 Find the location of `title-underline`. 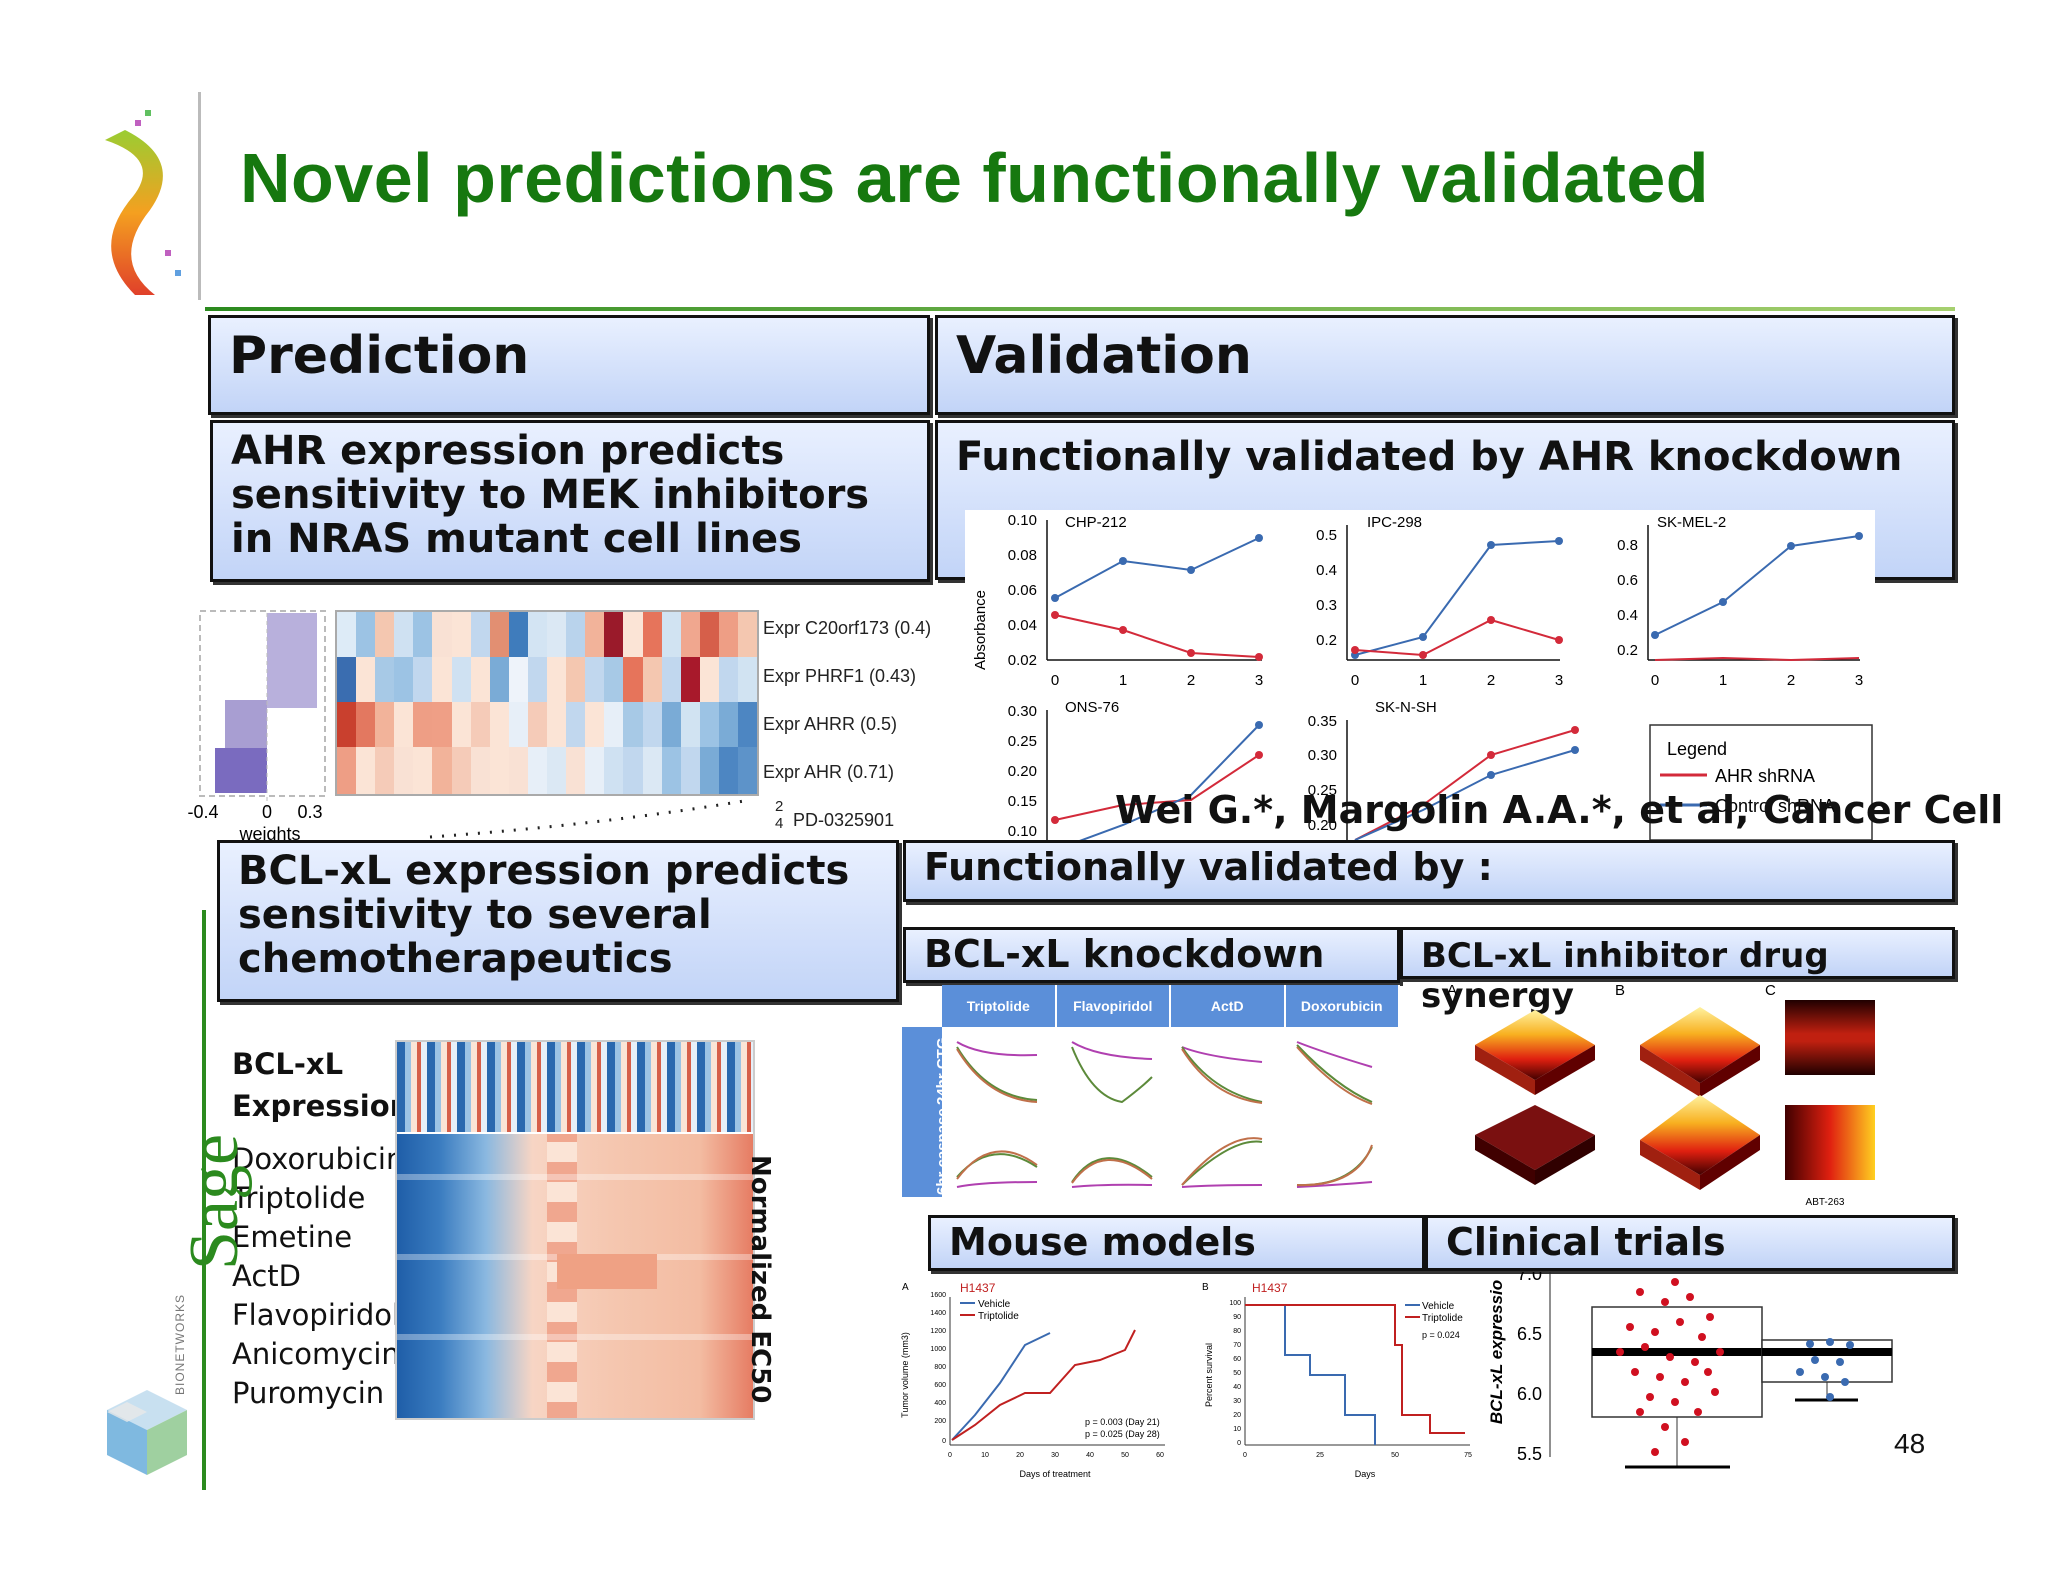

title-underline is located at coordinates (1080, 309).